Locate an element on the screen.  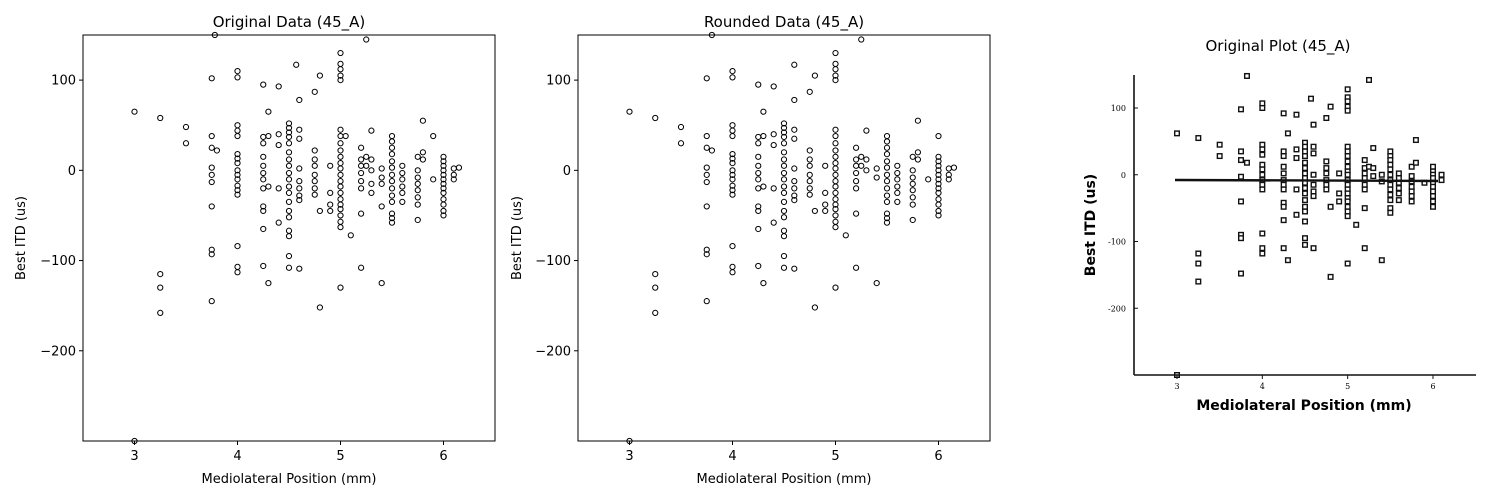
zero-reference-line is located at coordinates (1306, 180).